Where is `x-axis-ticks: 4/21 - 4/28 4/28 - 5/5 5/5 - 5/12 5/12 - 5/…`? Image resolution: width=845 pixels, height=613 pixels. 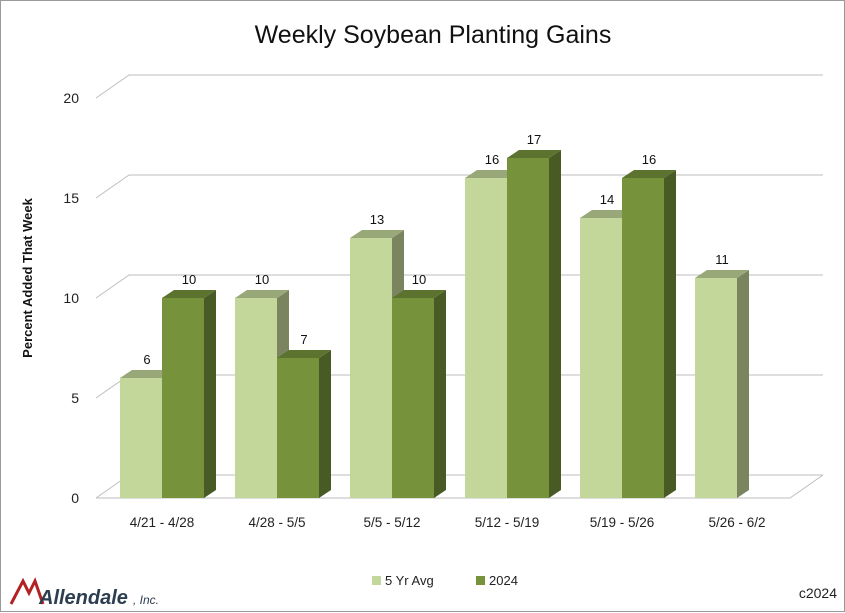
x-axis-ticks: 4/21 - 4/28 4/28 - 5/5 5/5 - 5/12 5/12 - 5/… is located at coordinates (448, 522).